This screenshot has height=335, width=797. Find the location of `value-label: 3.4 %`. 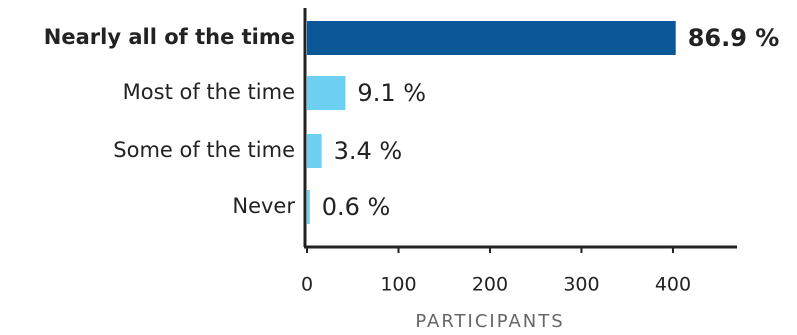

value-label: 3.4 % is located at coordinates (368, 151).